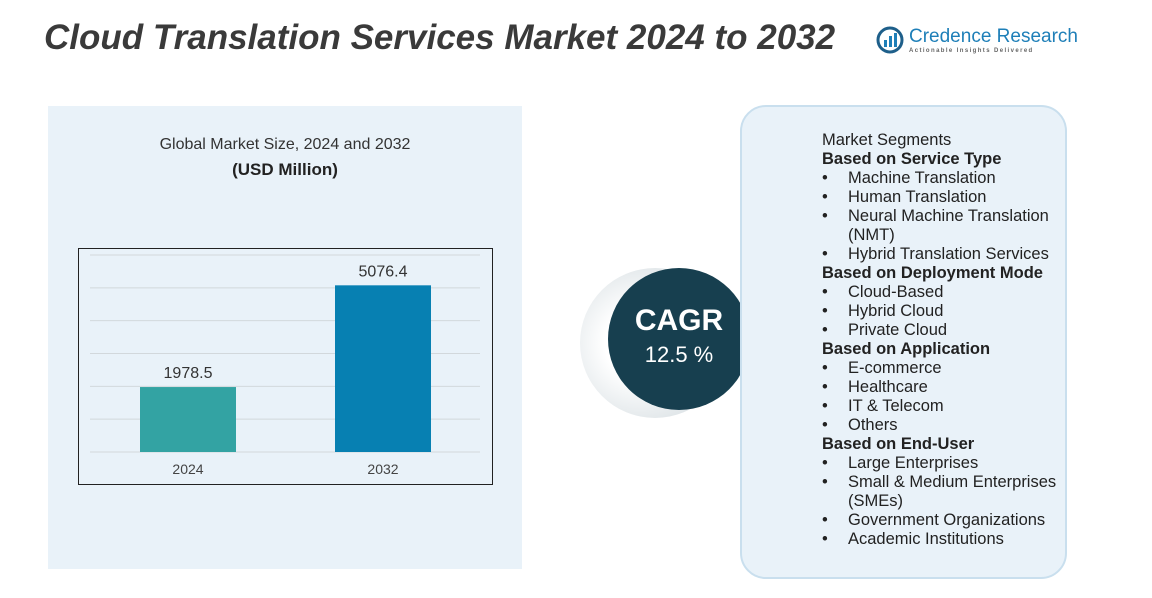 This screenshot has height=598, width=1152. I want to click on segment-item: E-commerce, so click(940, 368).